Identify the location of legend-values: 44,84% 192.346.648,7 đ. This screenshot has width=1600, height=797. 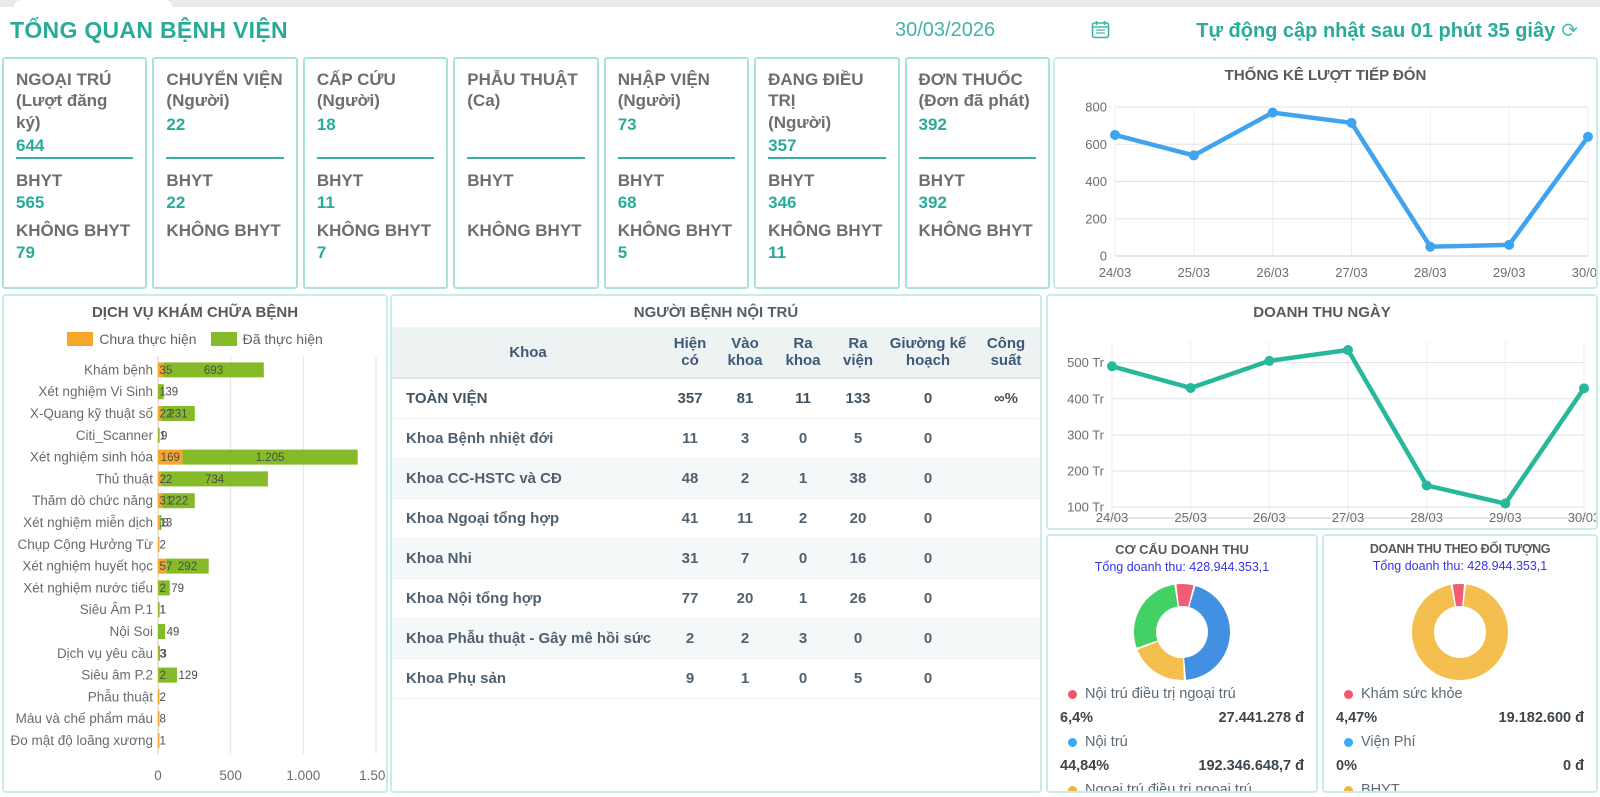
(1182, 766).